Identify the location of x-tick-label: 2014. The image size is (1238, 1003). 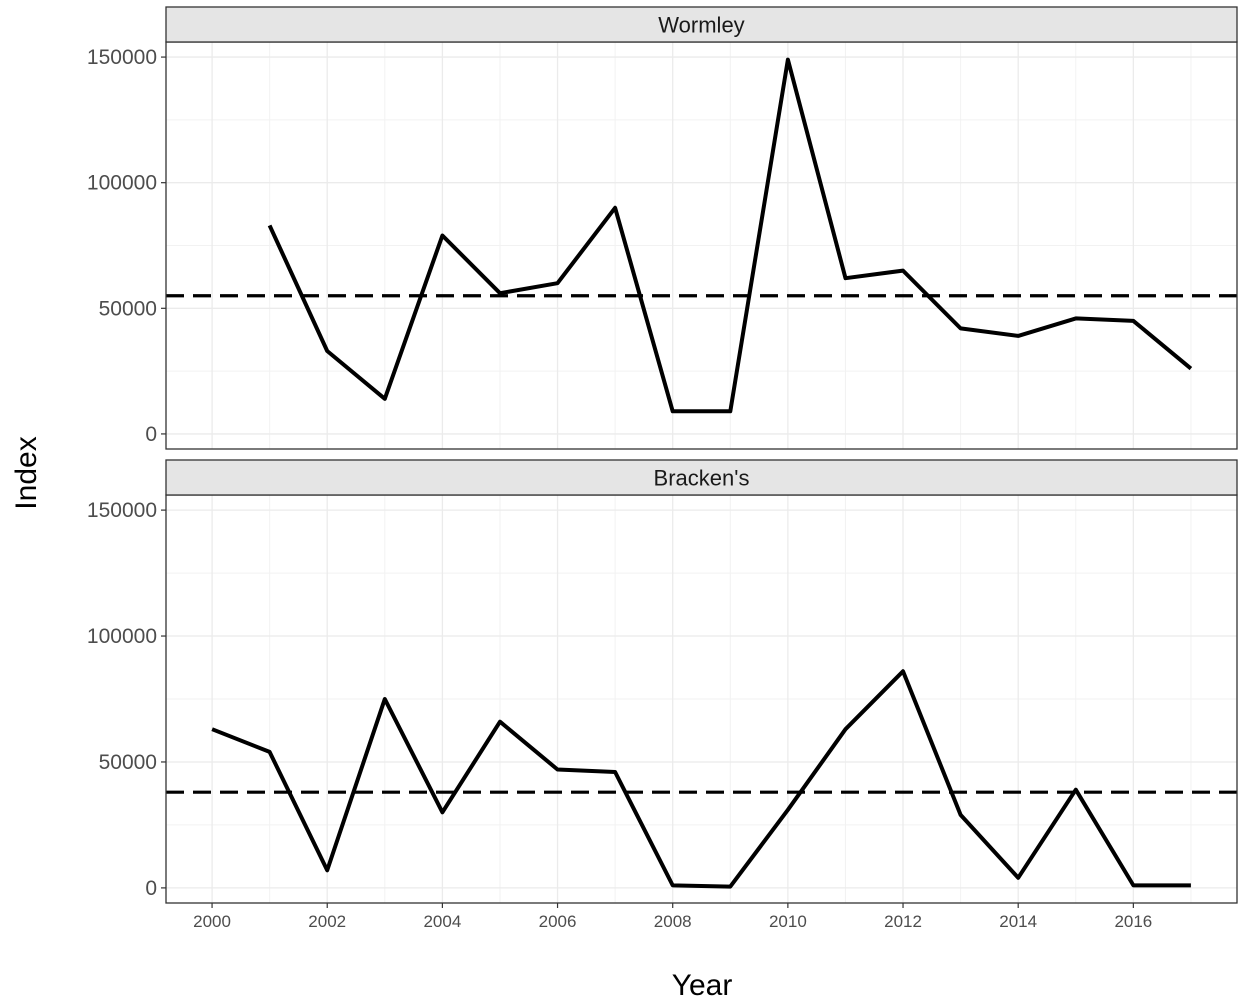
(1018, 921).